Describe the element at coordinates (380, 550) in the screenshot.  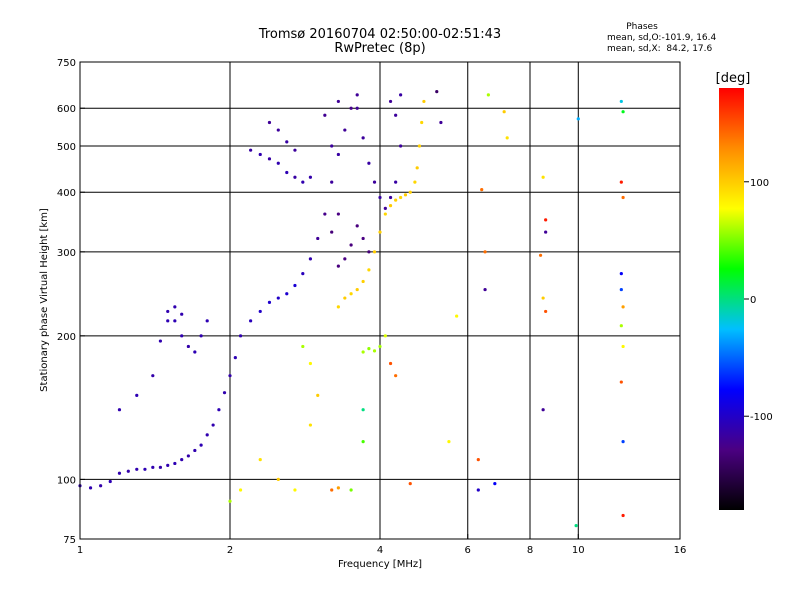
I see `x-tick-label: 4` at that location.